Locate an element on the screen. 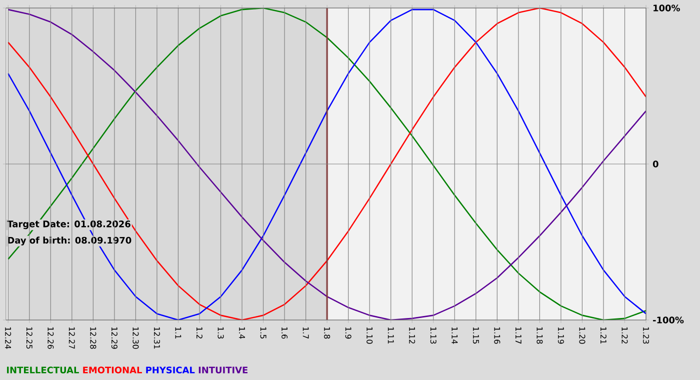  annotation: Day of birth: 08.09.1970 is located at coordinates (70, 241).